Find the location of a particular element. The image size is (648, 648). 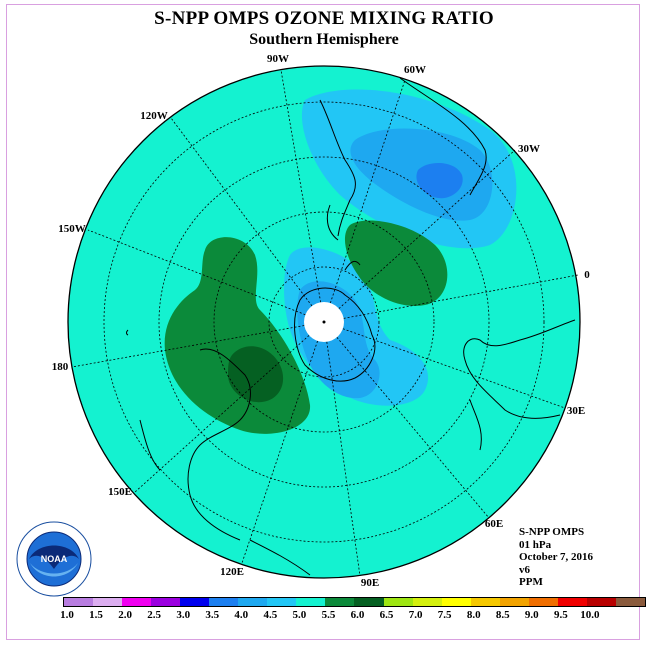

info-units: PPM is located at coordinates (531, 582).